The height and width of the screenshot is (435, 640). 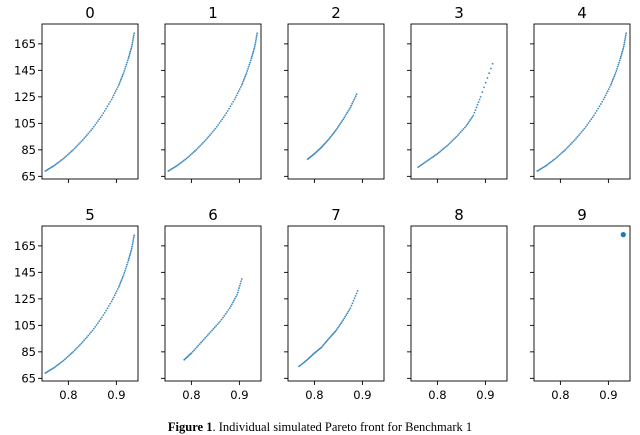 What do you see at coordinates (25, 272) in the screenshot?
I see `y-tick-label: 145` at bounding box center [25, 272].